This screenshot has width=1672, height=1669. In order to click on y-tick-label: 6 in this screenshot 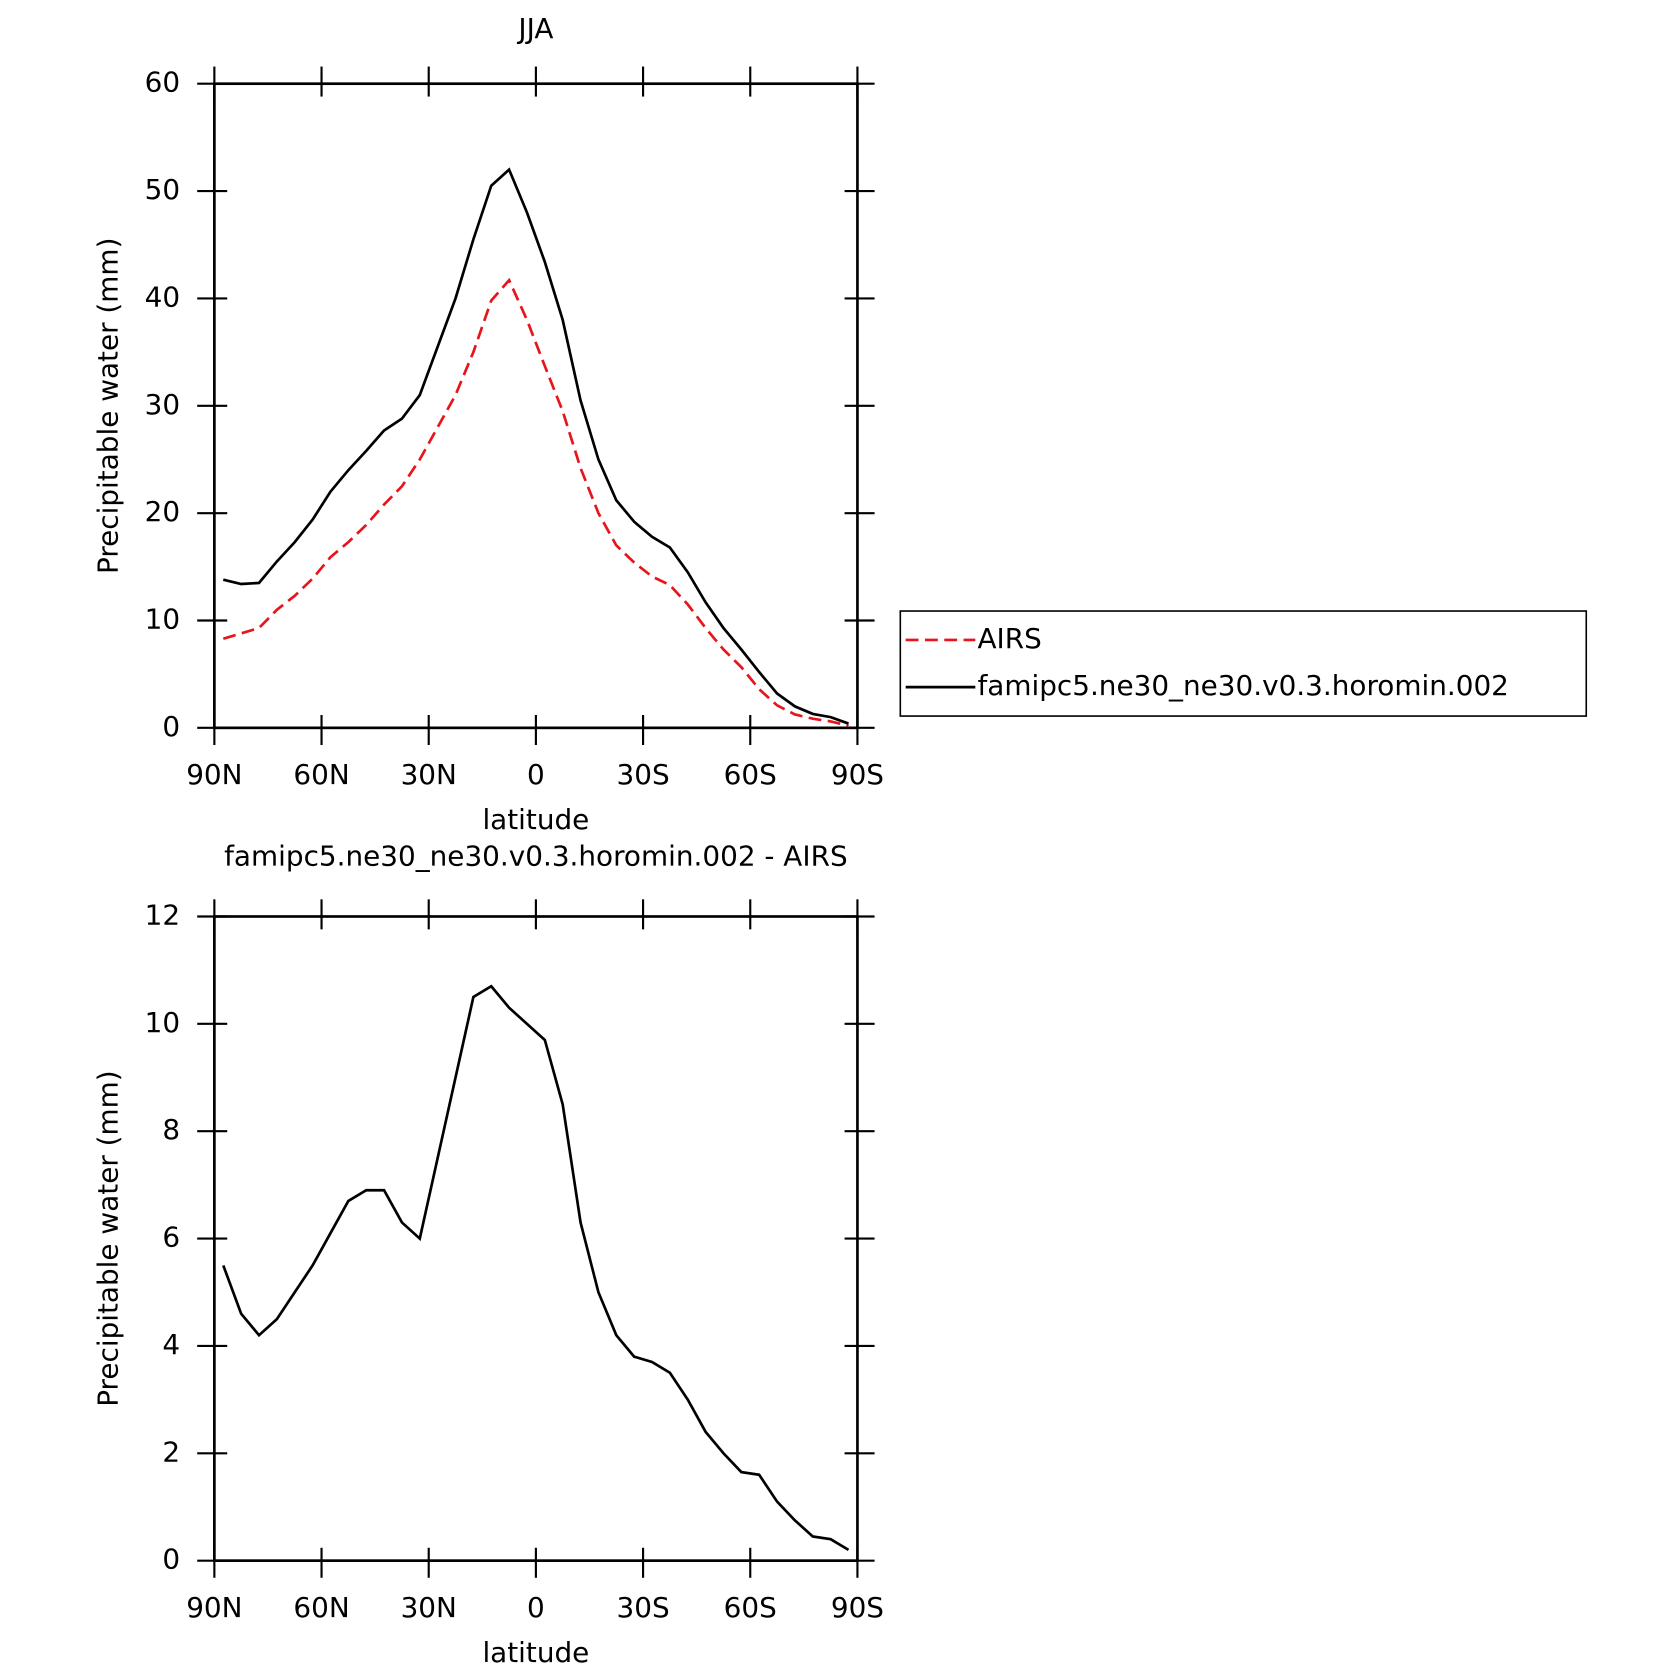, I will do `click(171, 1237)`.